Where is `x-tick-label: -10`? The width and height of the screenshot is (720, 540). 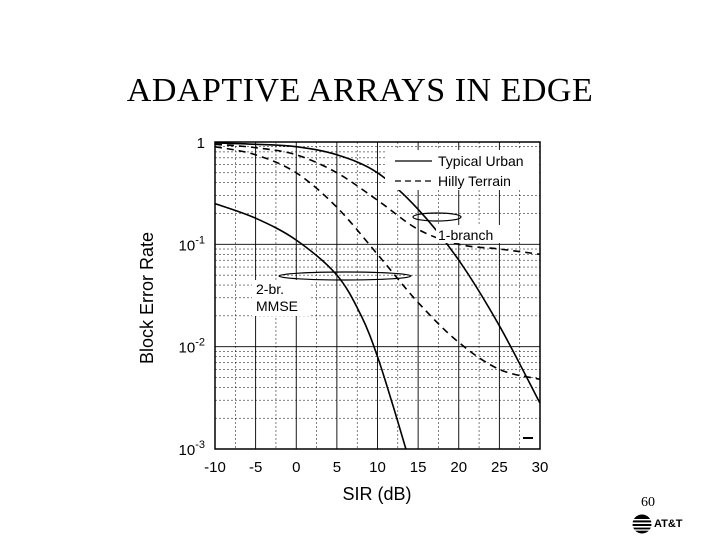
x-tick-label: -10 is located at coordinates (215, 467).